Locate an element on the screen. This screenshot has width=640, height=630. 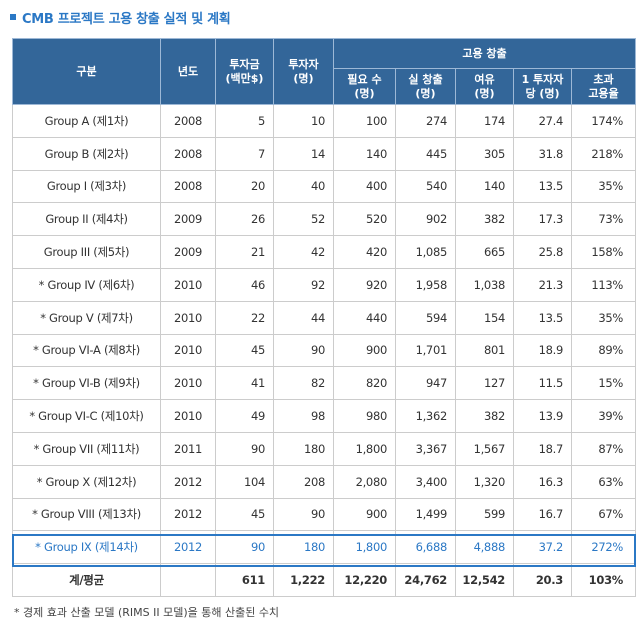
row-actual: 1,958 is located at coordinates (425, 284).